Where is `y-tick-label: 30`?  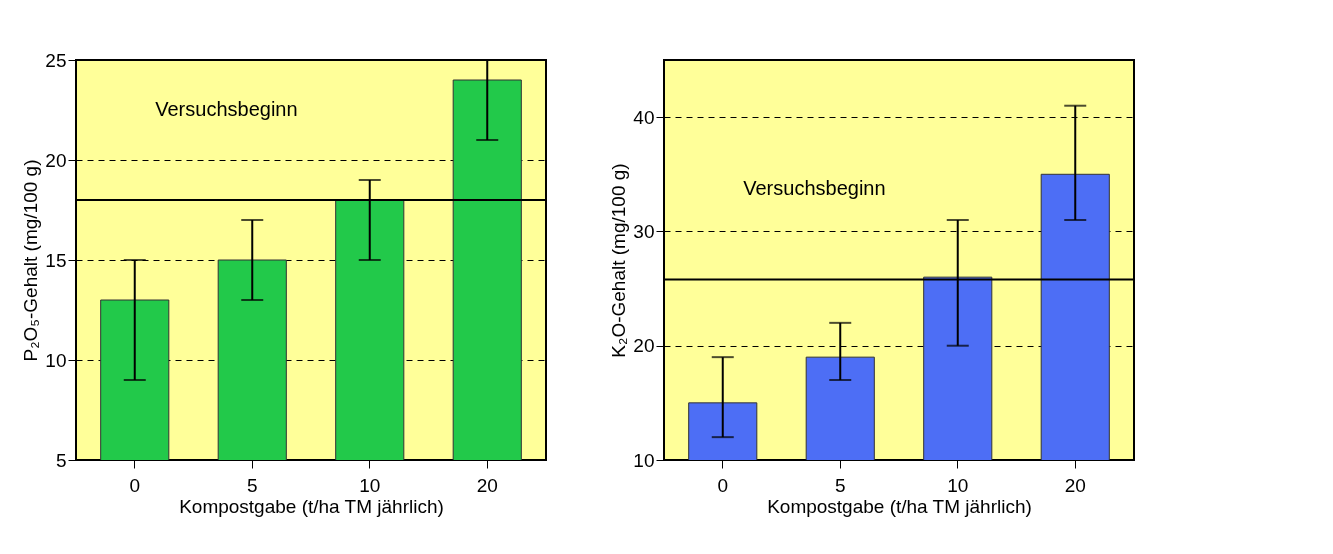 y-tick-label: 30 is located at coordinates (644, 231).